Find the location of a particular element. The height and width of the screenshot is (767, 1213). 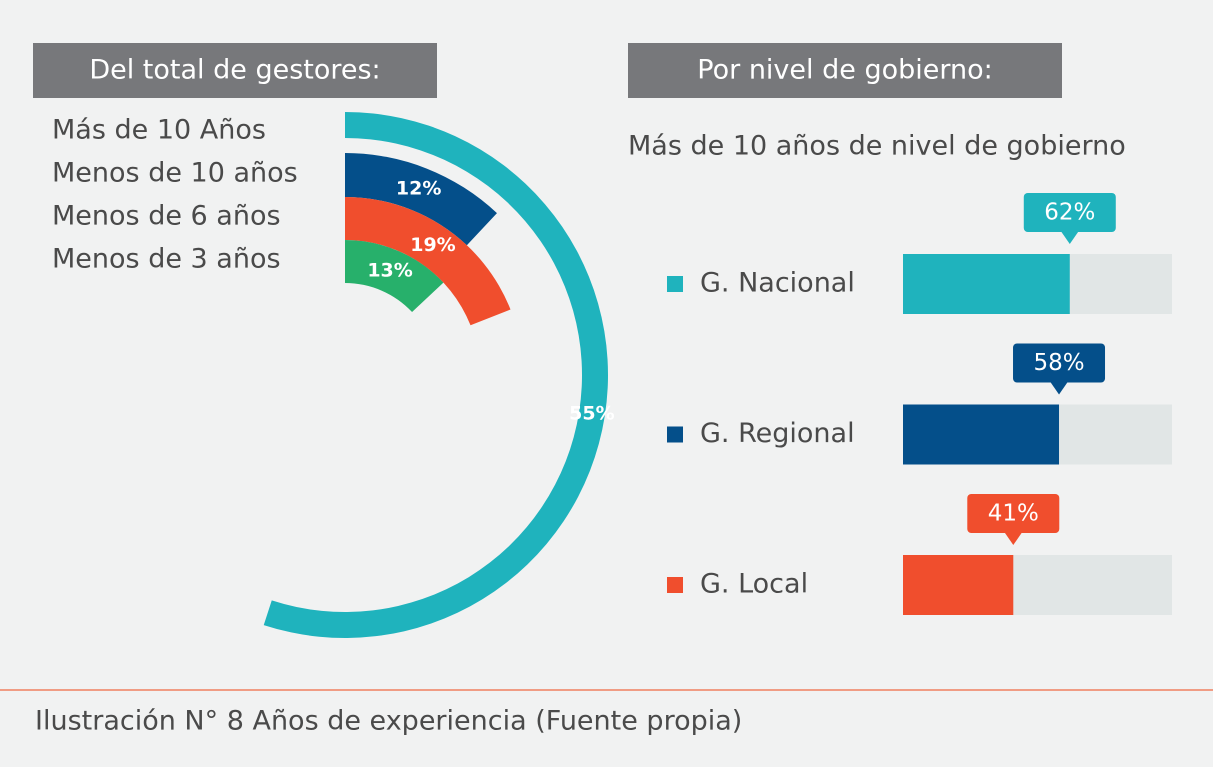

value-label: 41% is located at coordinates (1013, 514).